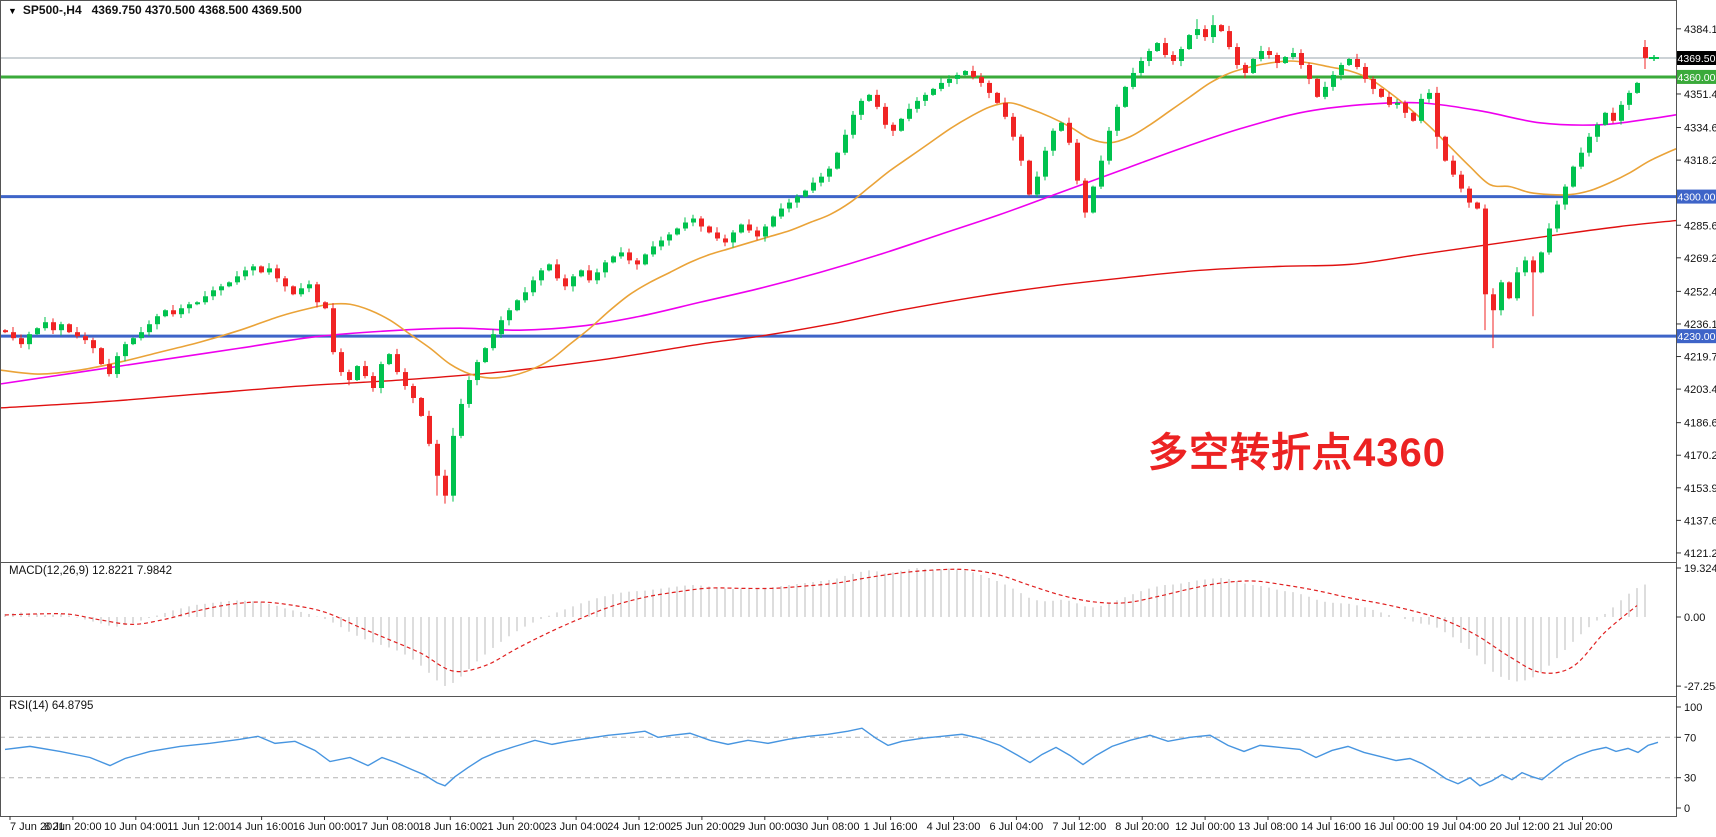 The image size is (1716, 837). What do you see at coordinates (1696, 628) in the screenshot?
I see `macd-axis: 19.3243 0.00 -27.2581` at bounding box center [1696, 628].